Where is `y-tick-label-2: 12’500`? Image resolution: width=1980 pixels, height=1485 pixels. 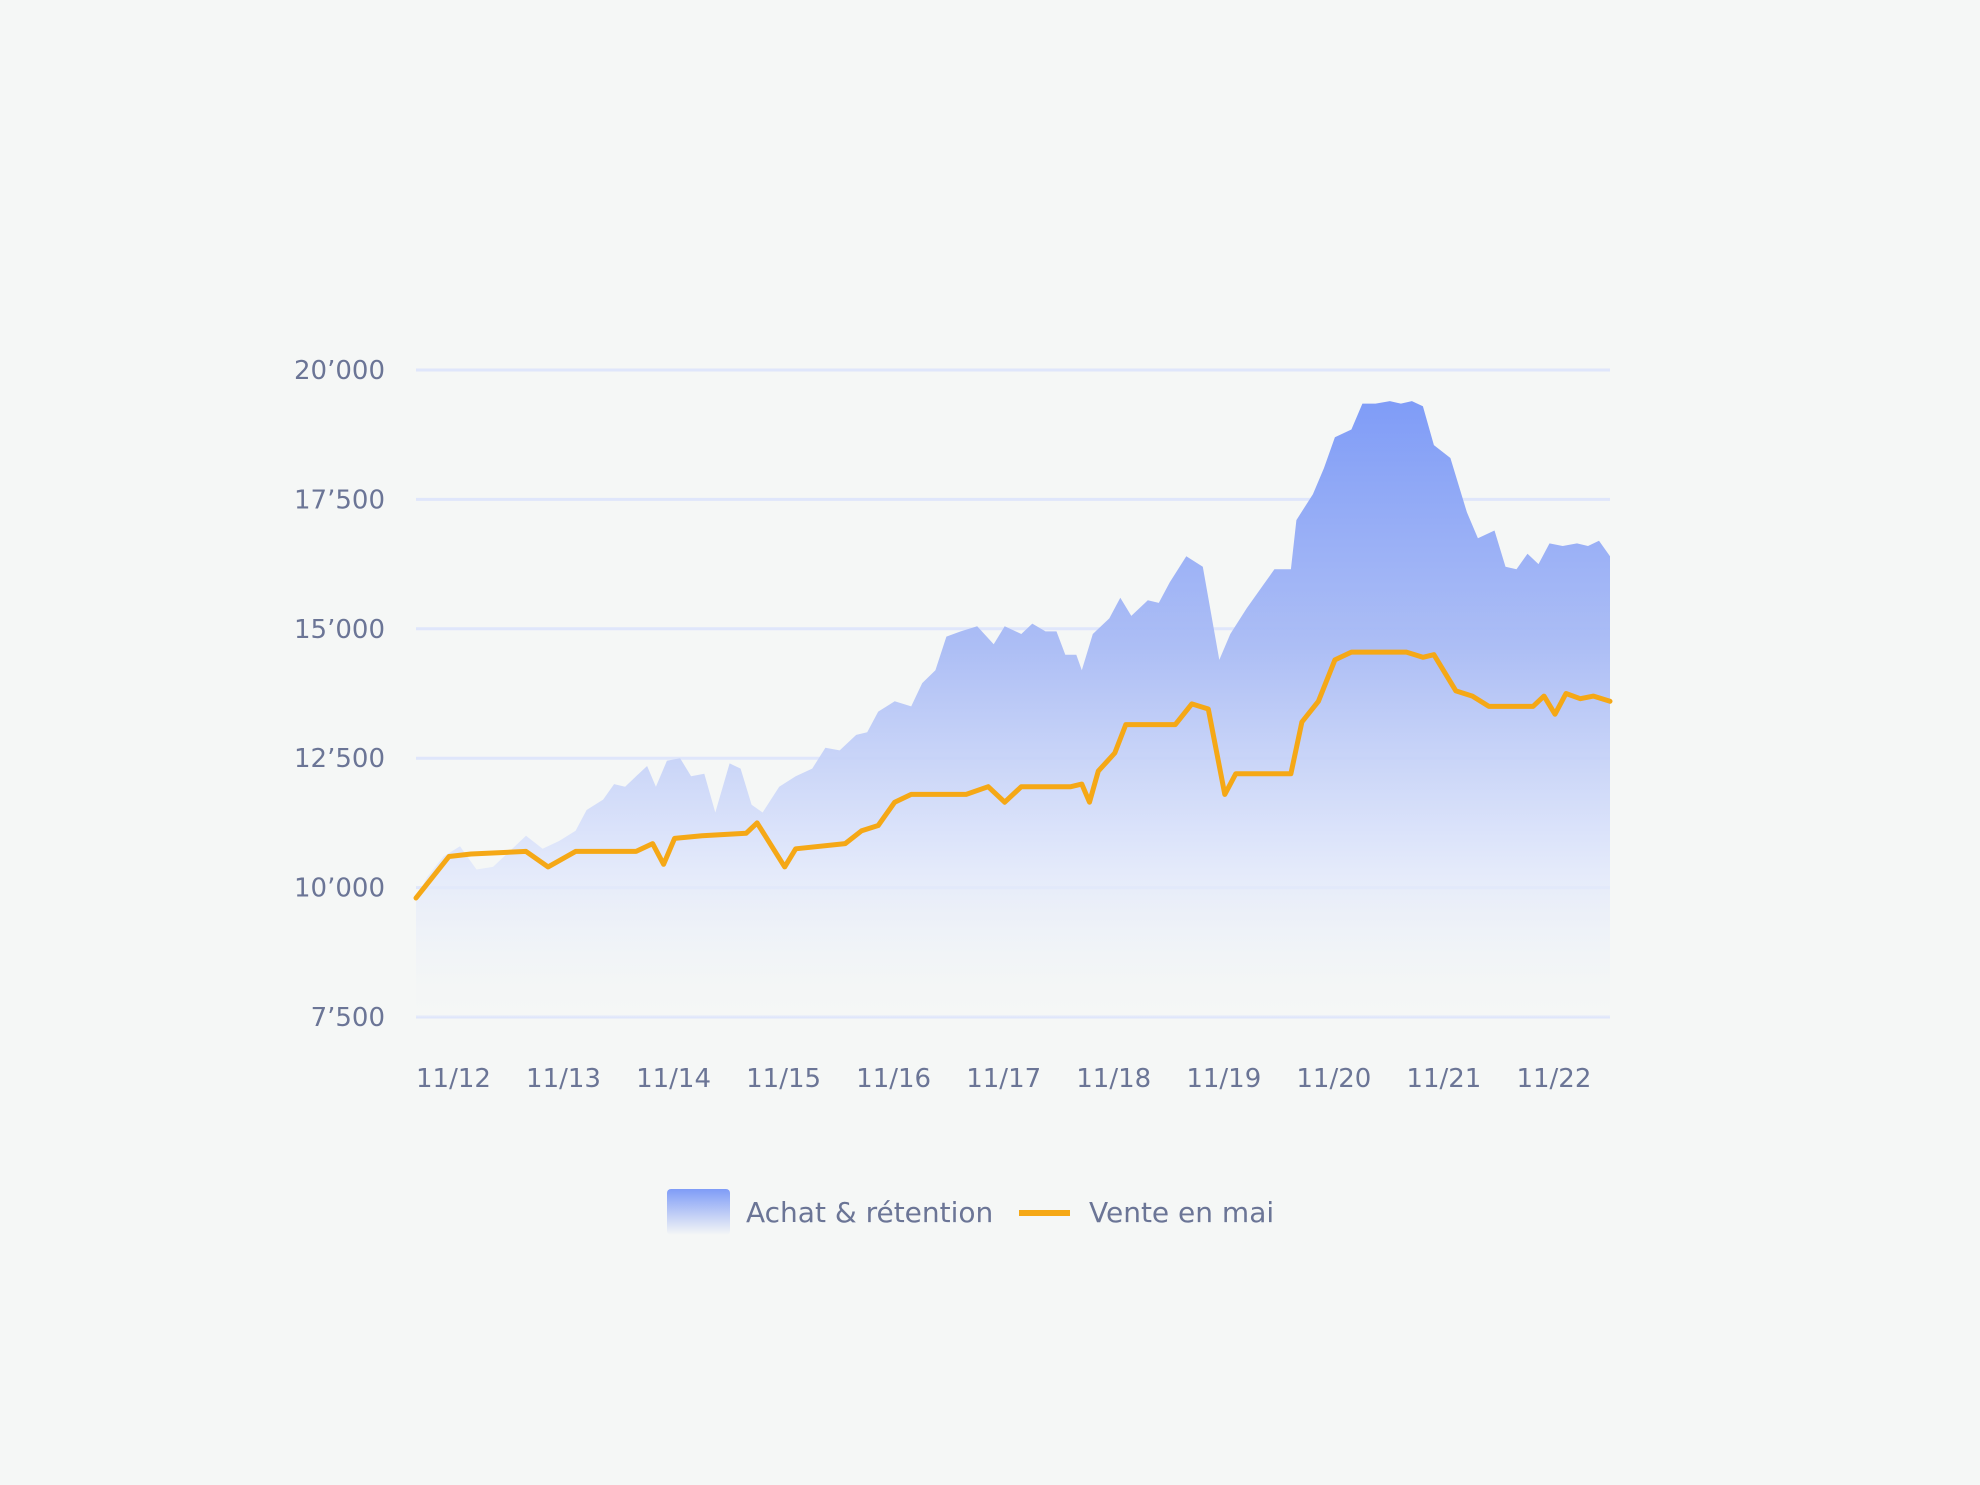 y-tick-label-2: 12’500 is located at coordinates (339, 759).